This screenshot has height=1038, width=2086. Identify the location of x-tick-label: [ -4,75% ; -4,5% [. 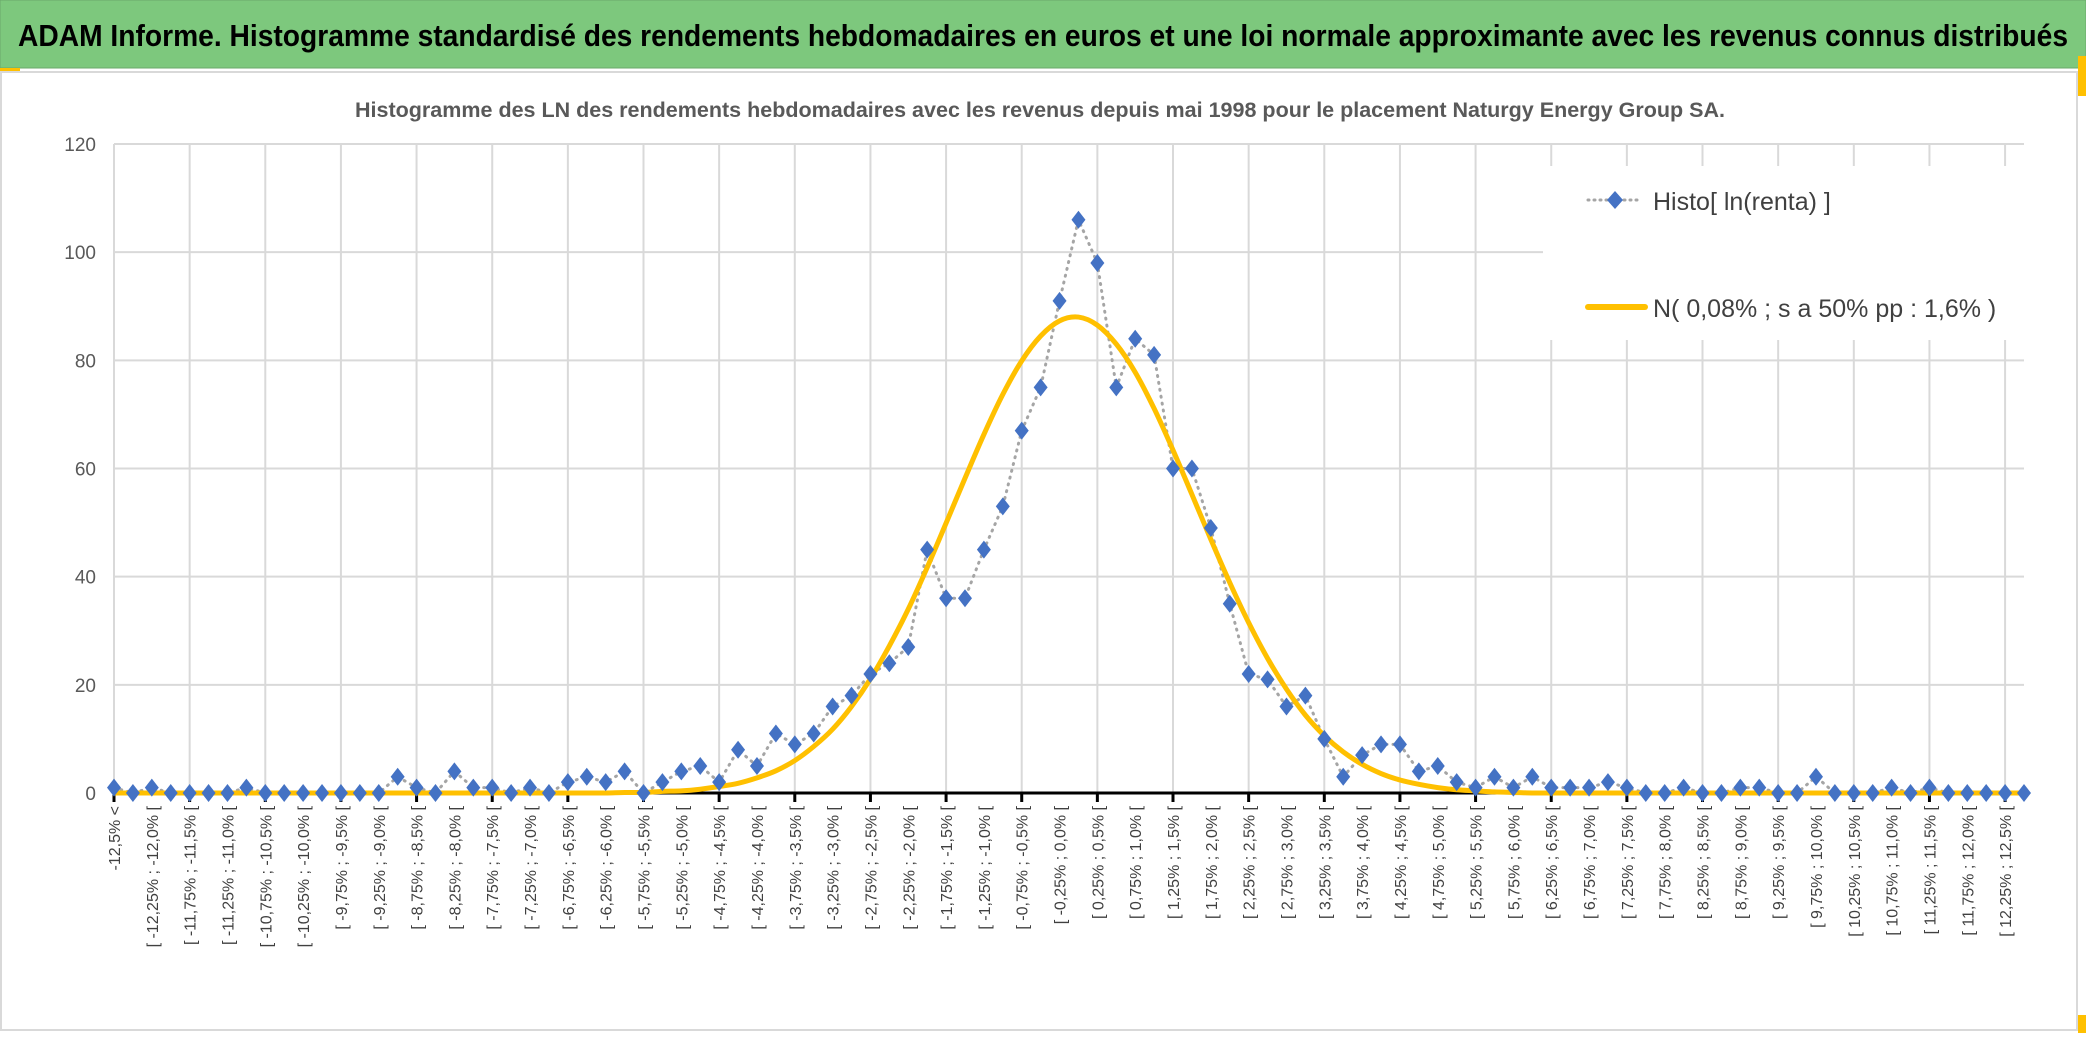
(720, 867).